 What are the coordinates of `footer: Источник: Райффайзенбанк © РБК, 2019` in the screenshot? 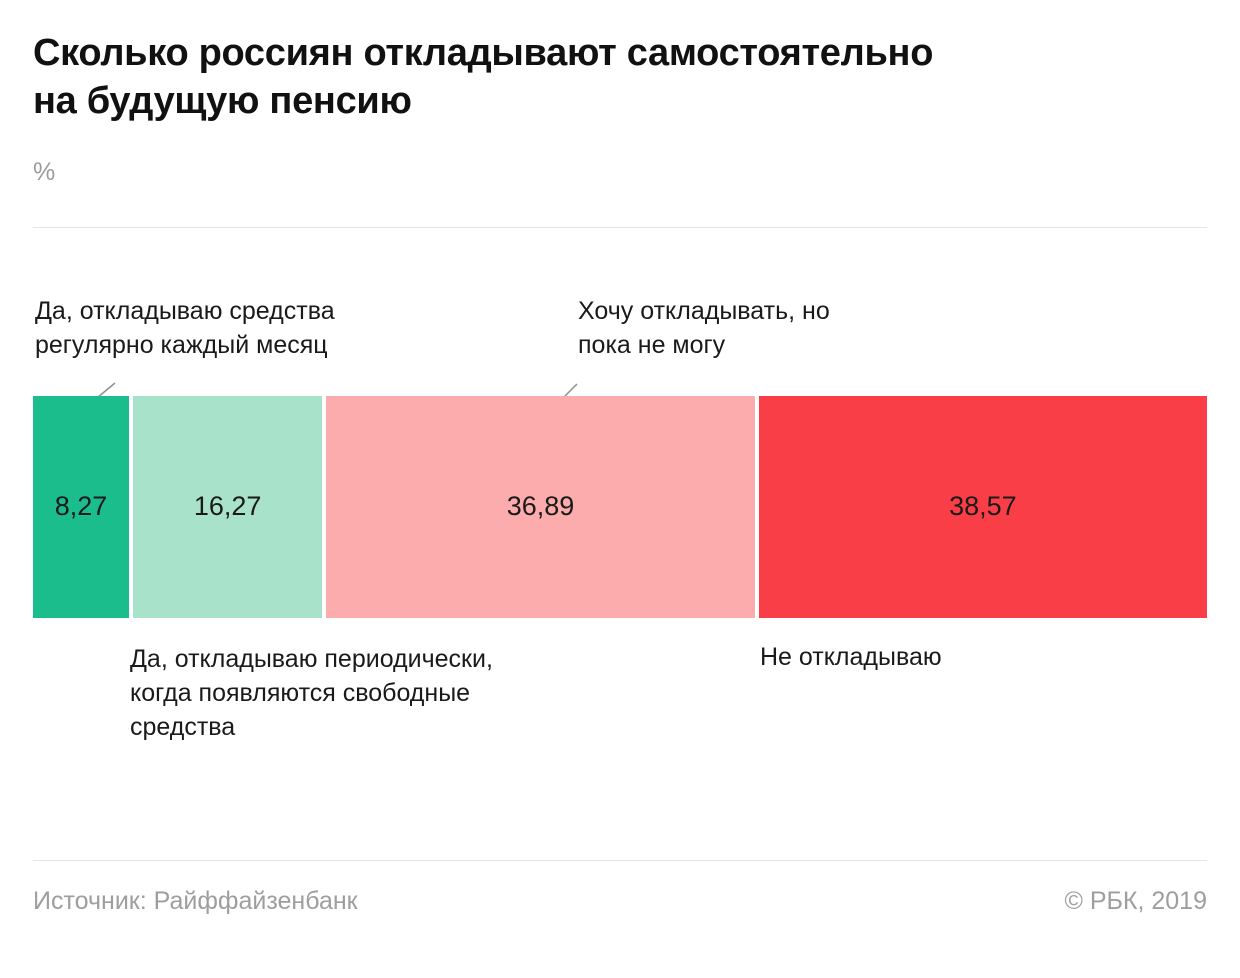 It's located at (620, 901).